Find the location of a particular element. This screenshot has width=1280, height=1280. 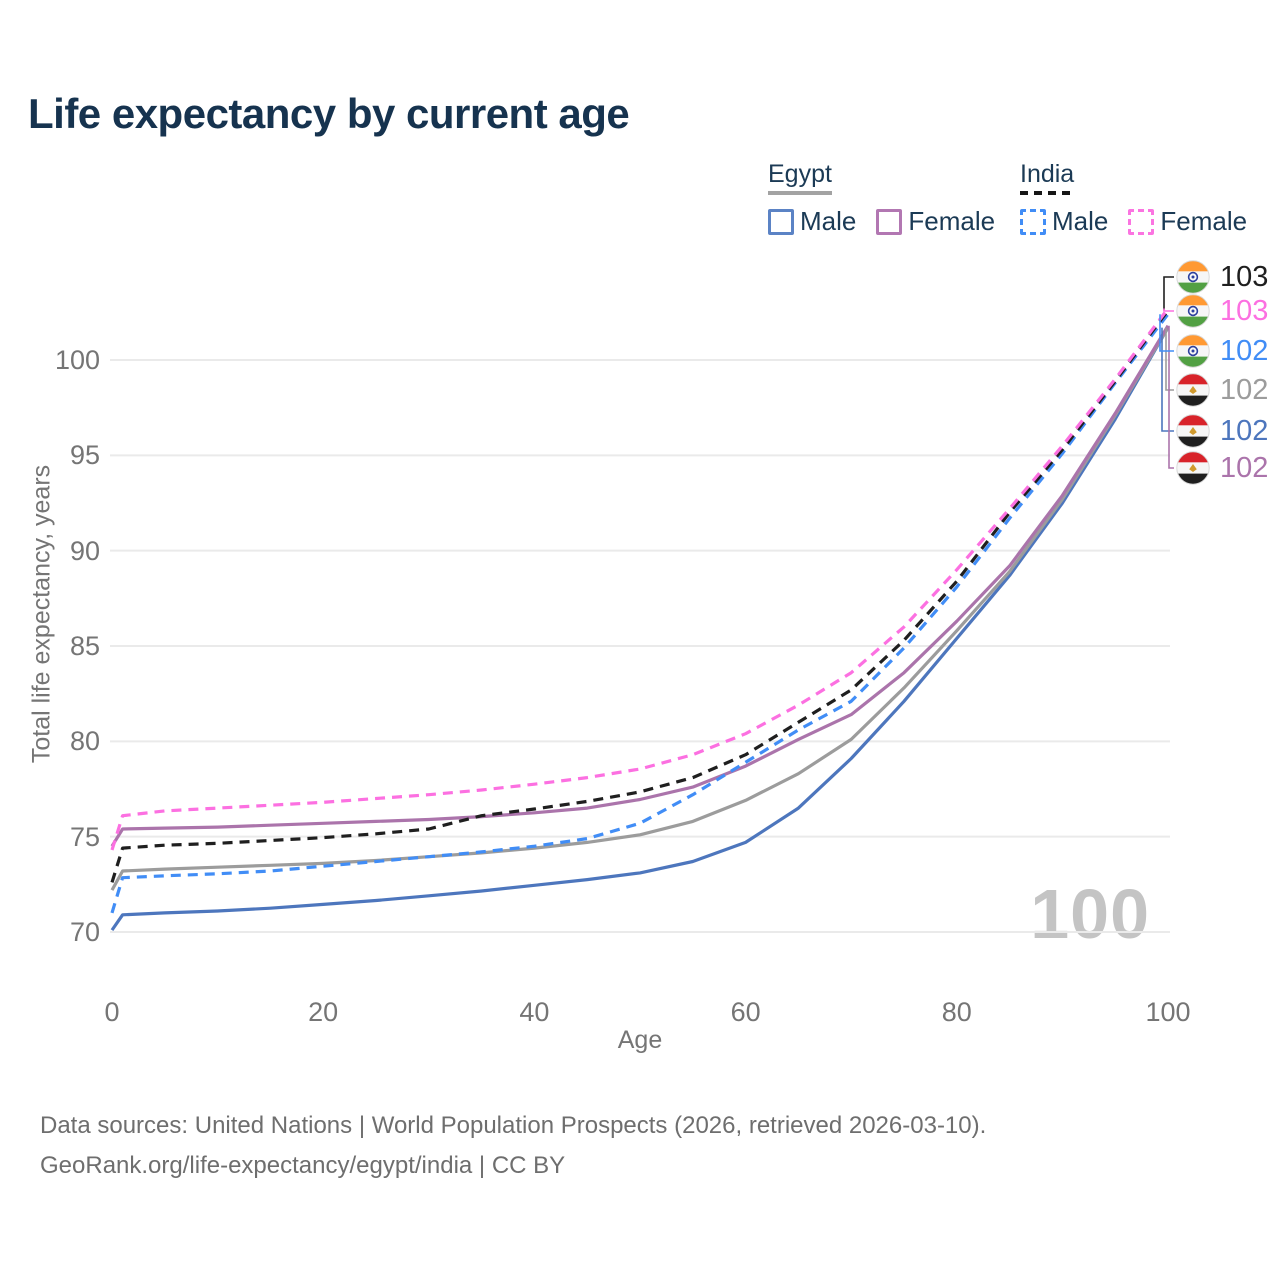

end-label-egypt-both: 102 is located at coordinates (1222, 390).